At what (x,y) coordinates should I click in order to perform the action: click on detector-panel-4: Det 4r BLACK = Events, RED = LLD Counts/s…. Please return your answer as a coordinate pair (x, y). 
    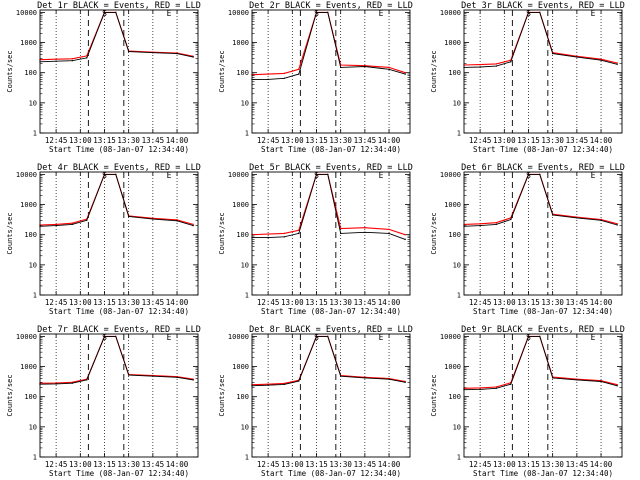
    Looking at the image, I should click on (103, 239).